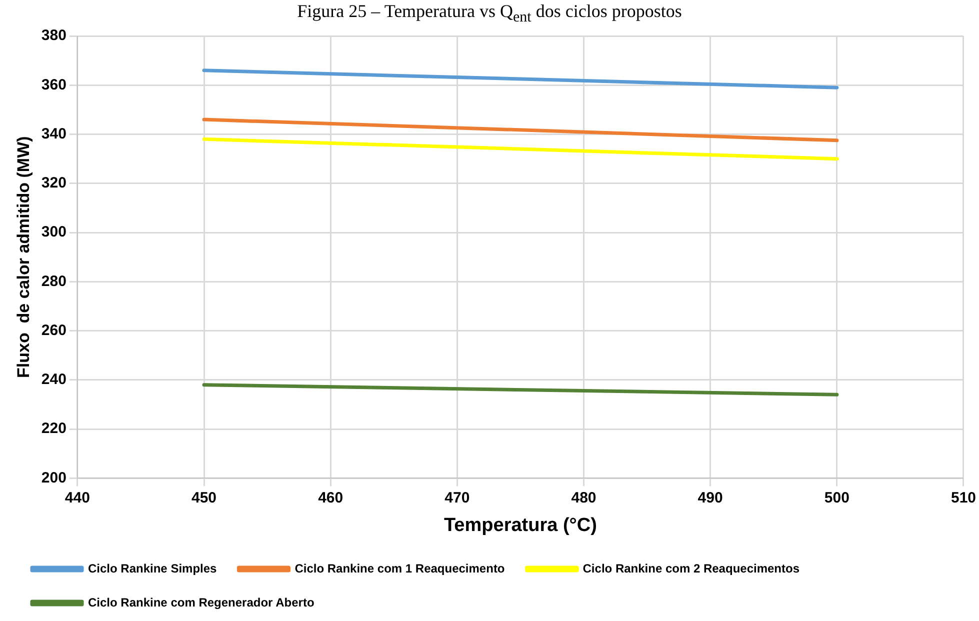 This screenshot has width=979, height=621. I want to click on x-tick-label: 470, so click(457, 497).